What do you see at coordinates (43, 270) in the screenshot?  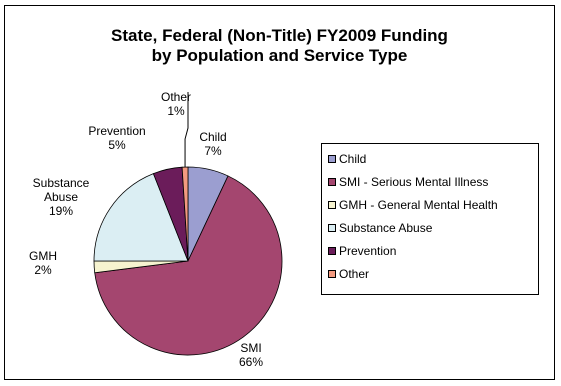 I see `data-label-gmh-line-2: 2%` at bounding box center [43, 270].